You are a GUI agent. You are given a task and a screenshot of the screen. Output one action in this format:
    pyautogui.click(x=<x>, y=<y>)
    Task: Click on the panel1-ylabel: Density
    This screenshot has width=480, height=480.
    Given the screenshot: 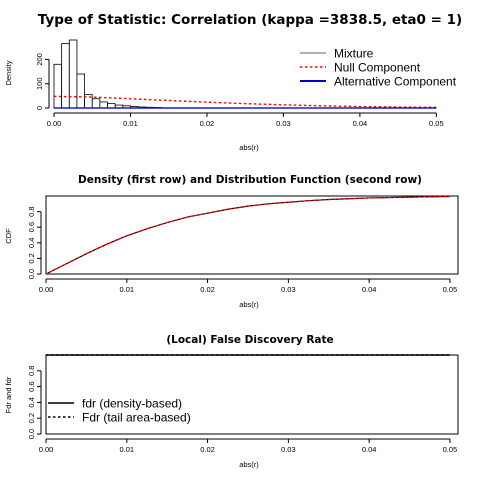 What is the action you would take?
    pyautogui.click(x=8, y=72)
    